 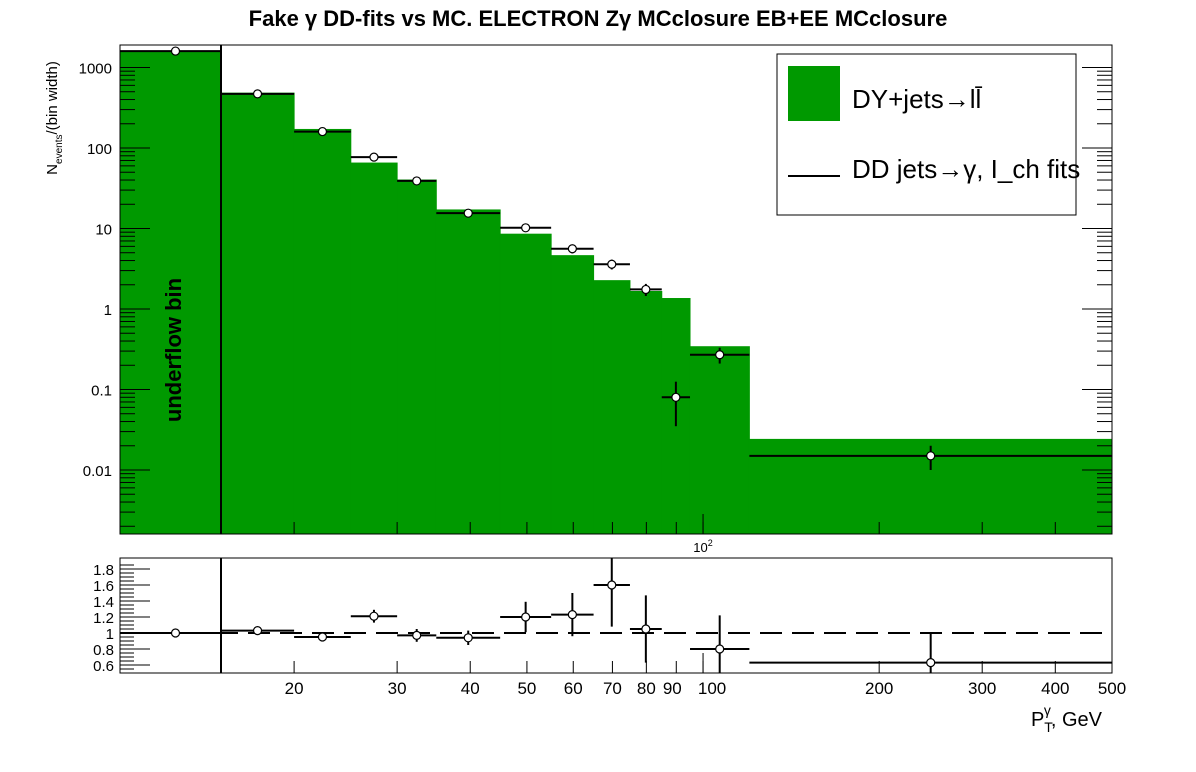 I want to click on y-tick-label: 0.1, so click(x=101, y=391).